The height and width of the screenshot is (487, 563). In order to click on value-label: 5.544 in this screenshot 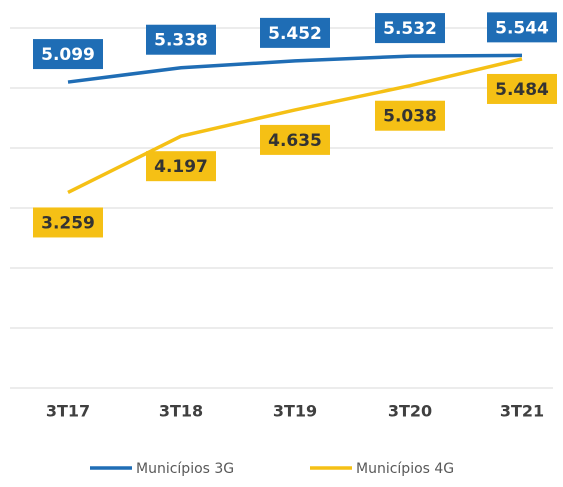, I will do `click(522, 28)`.